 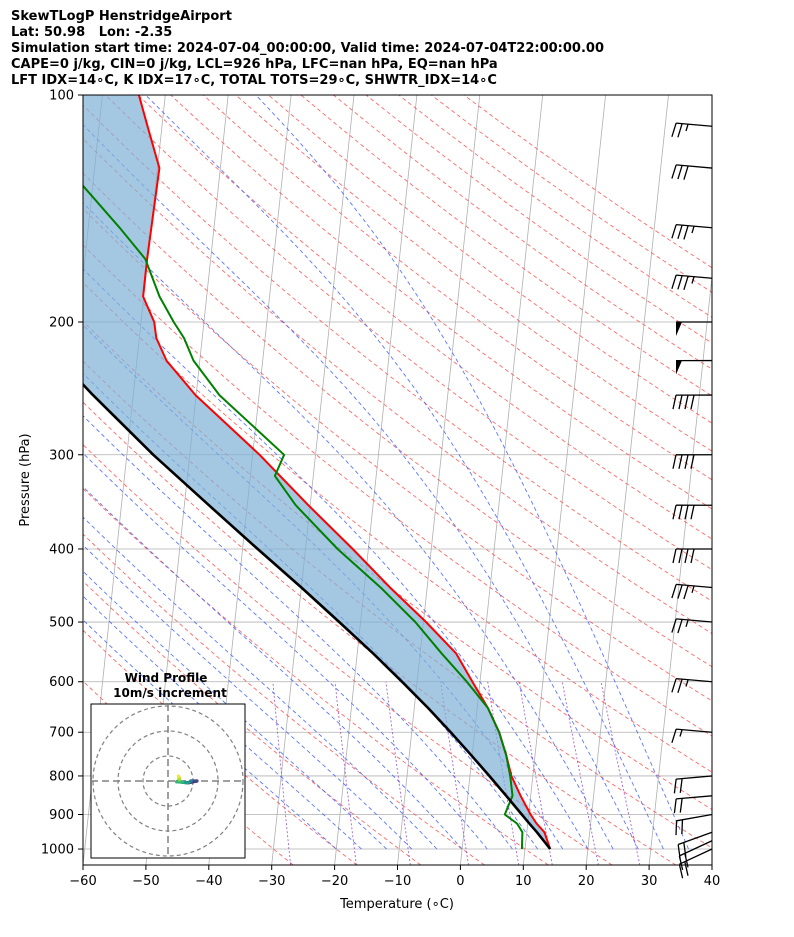 What do you see at coordinates (396, 904) in the screenshot?
I see `x-axis-label: Temperature (∘C)` at bounding box center [396, 904].